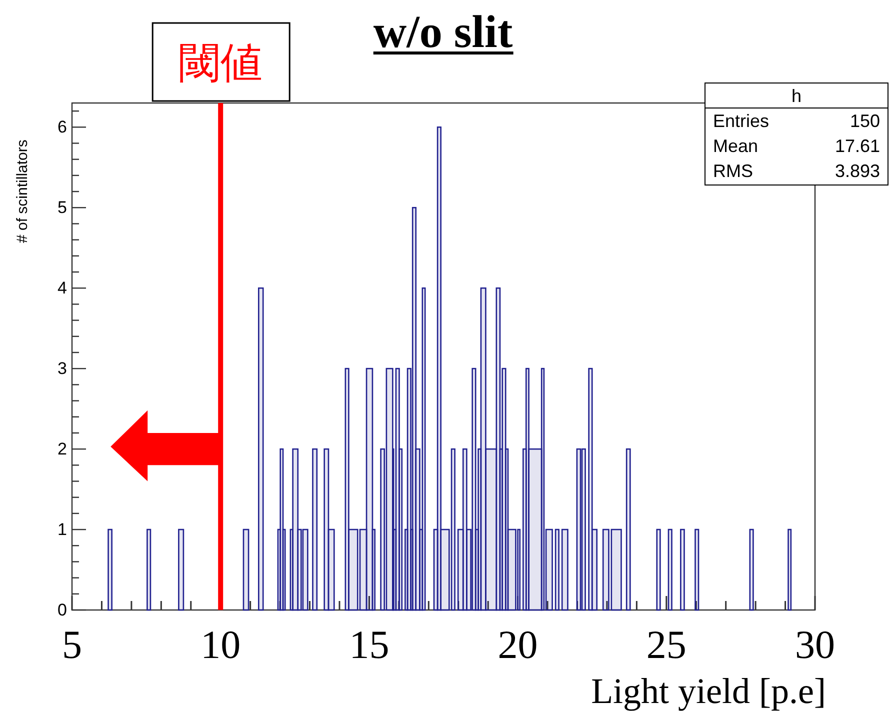 The width and height of the screenshot is (890, 711). What do you see at coordinates (443, 31) in the screenshot?
I see `chart-title: w/o slit` at bounding box center [443, 31].